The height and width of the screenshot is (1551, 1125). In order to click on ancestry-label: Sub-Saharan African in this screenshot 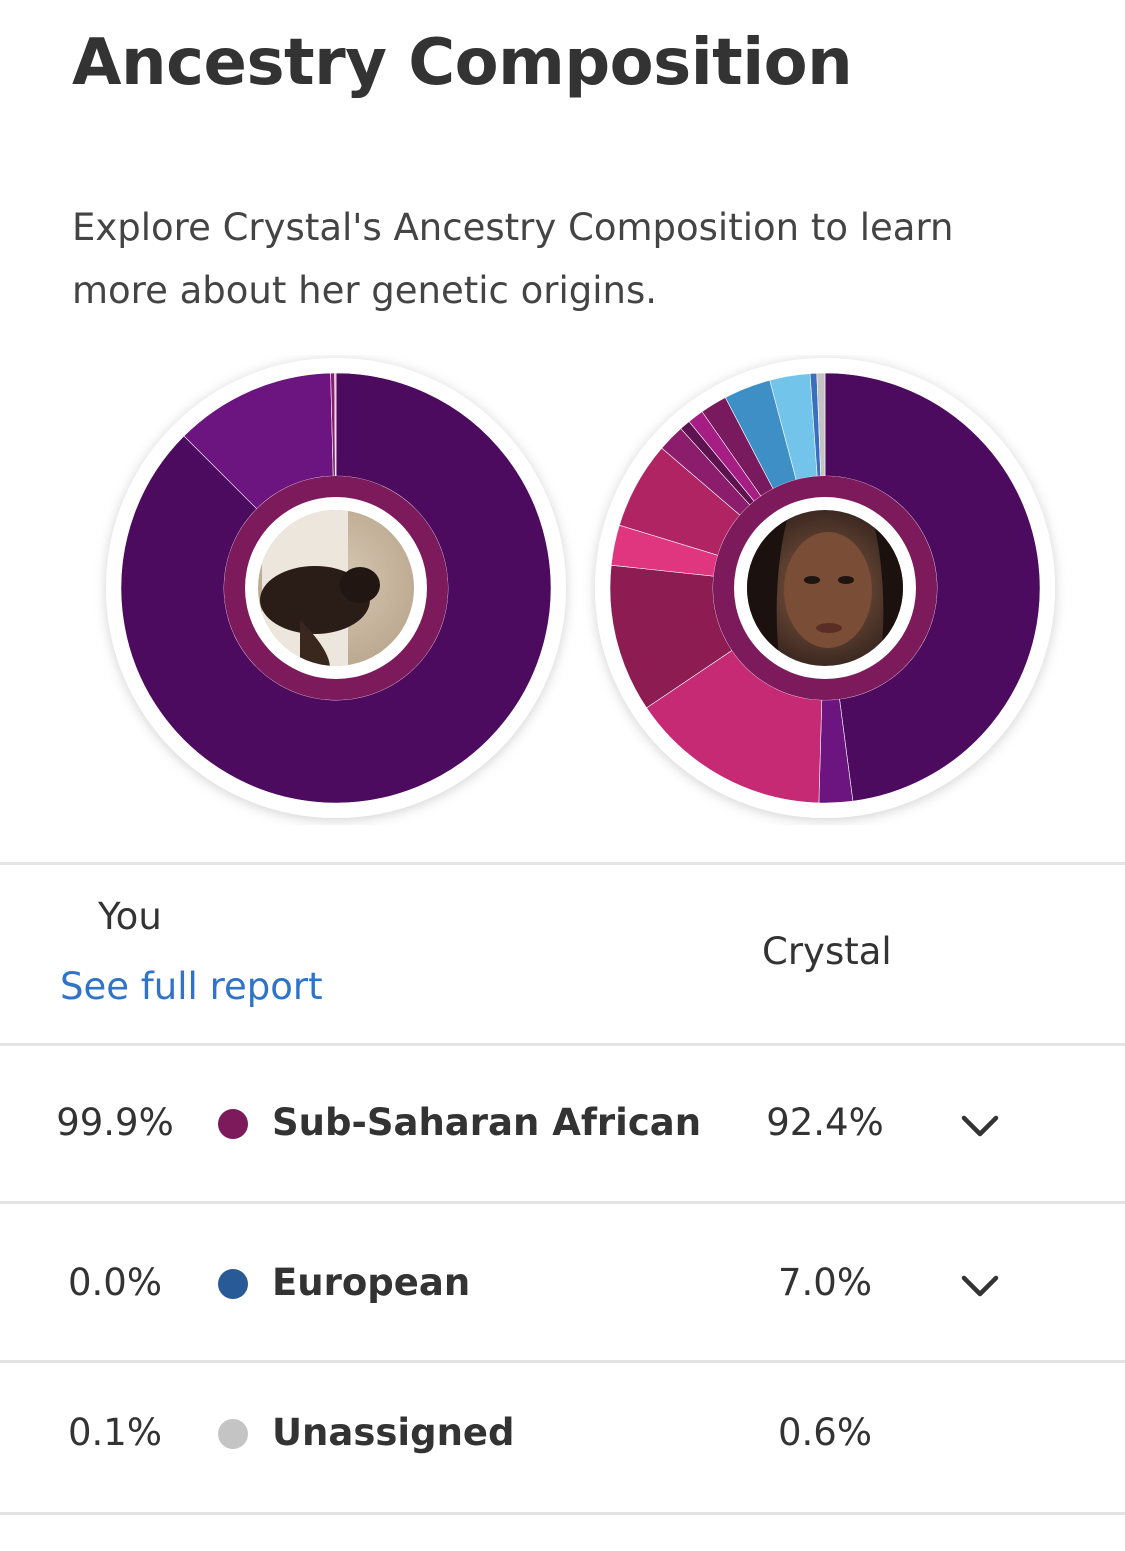, I will do `click(487, 1122)`.